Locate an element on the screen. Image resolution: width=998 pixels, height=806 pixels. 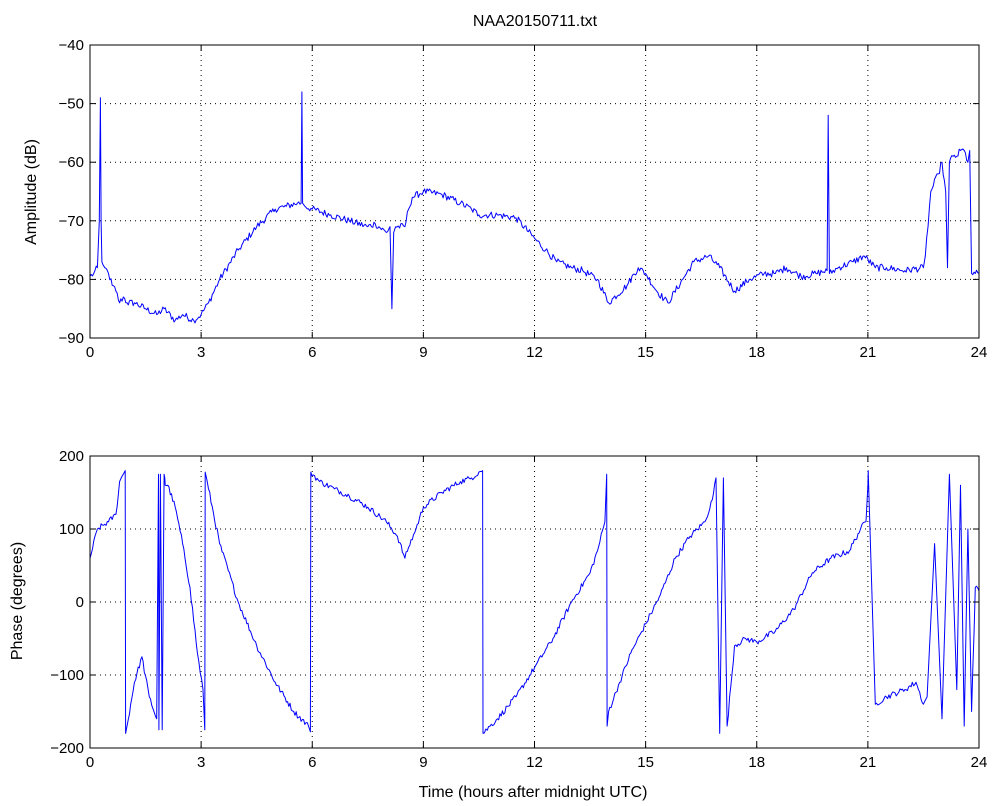
amplitude-x-tick-label: 21 is located at coordinates (868, 352).